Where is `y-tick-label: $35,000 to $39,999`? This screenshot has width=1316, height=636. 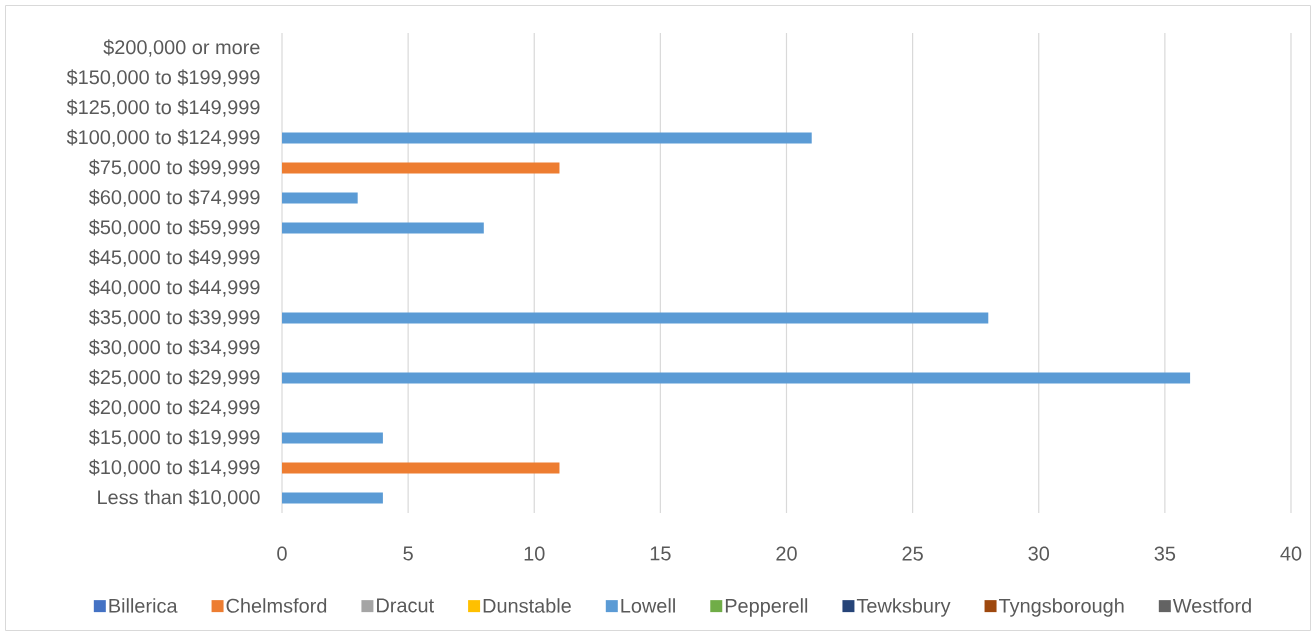
y-tick-label: $35,000 to $39,999 is located at coordinates (174, 318).